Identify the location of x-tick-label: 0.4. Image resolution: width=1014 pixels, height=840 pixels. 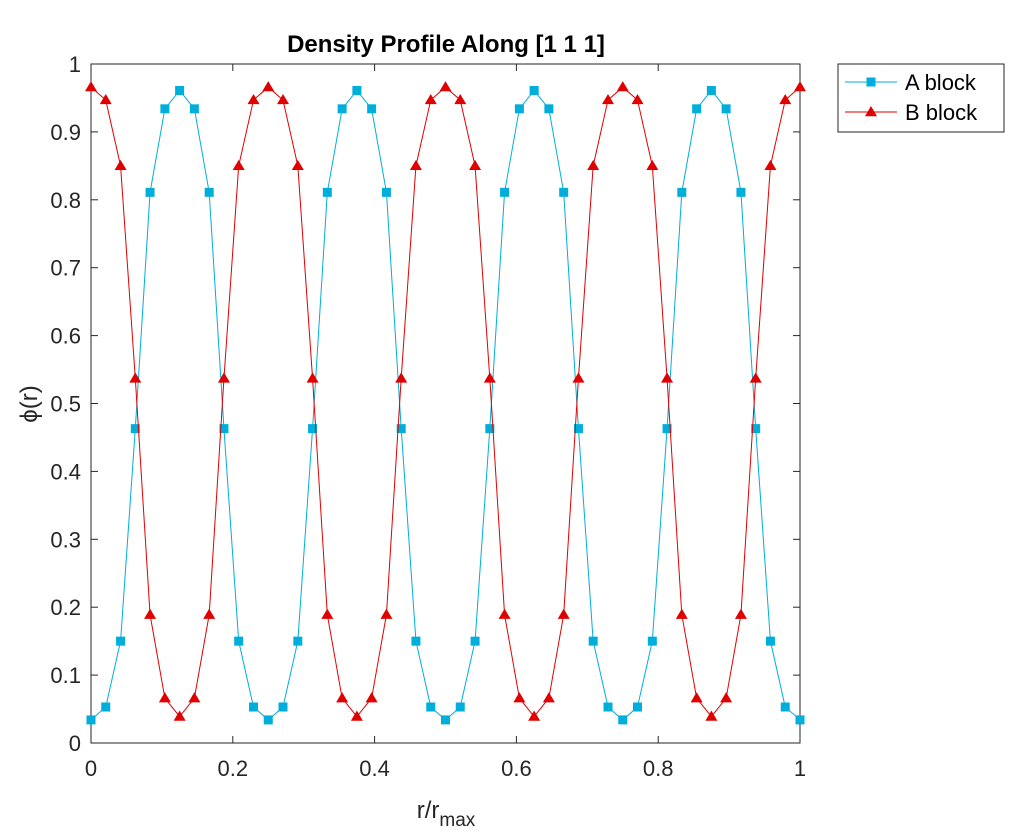
(374, 768).